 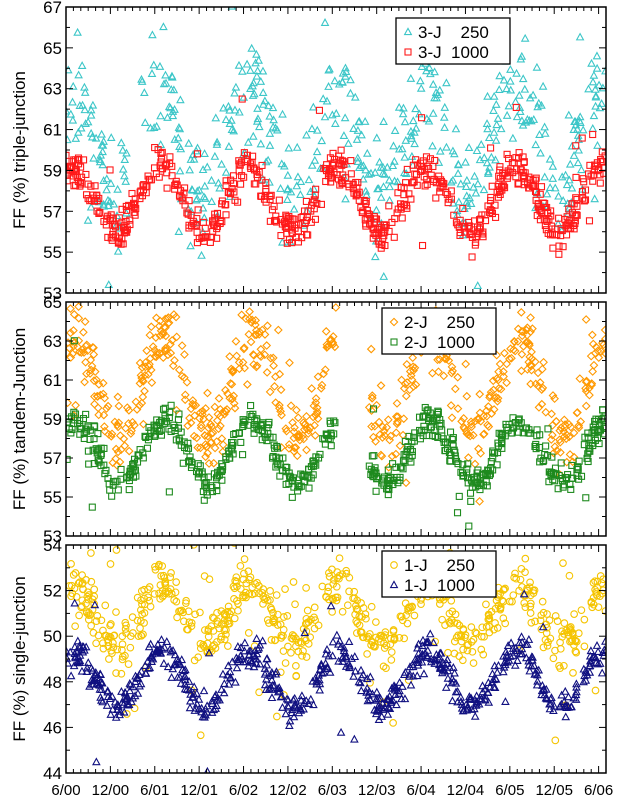 What do you see at coordinates (52, 302) in the screenshot?
I see `y-tick-label: 65` at bounding box center [52, 302].